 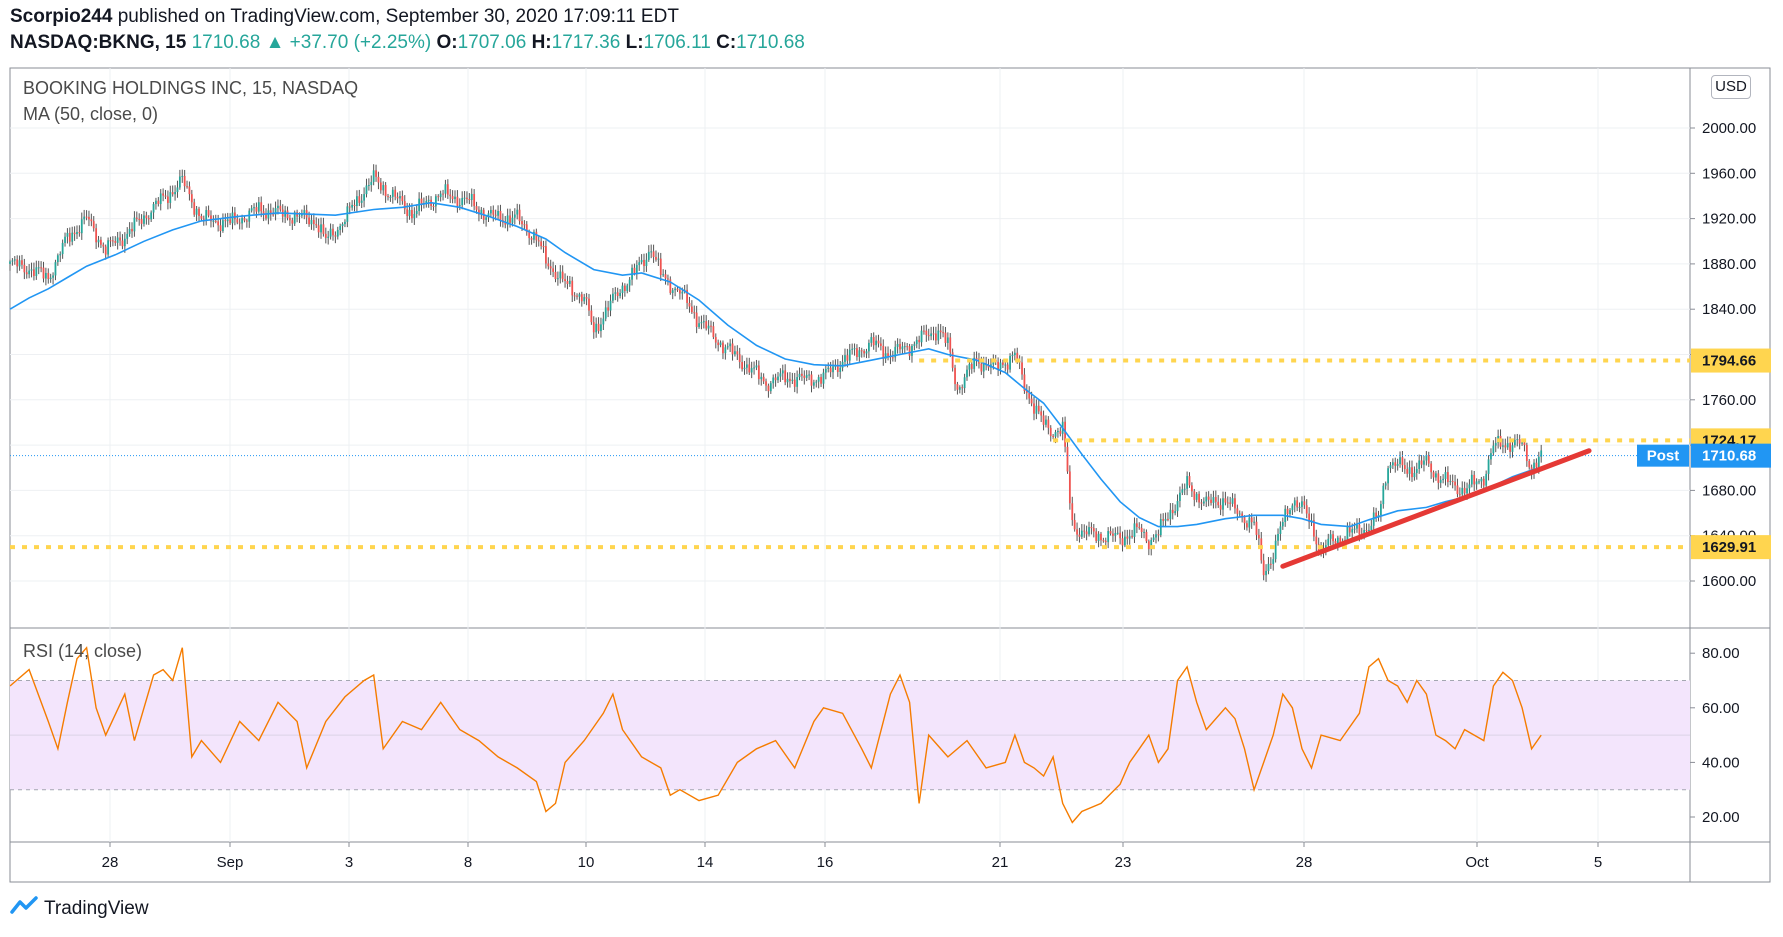 What do you see at coordinates (61, 16) in the screenshot?
I see `author-name: Scorpio244` at bounding box center [61, 16].